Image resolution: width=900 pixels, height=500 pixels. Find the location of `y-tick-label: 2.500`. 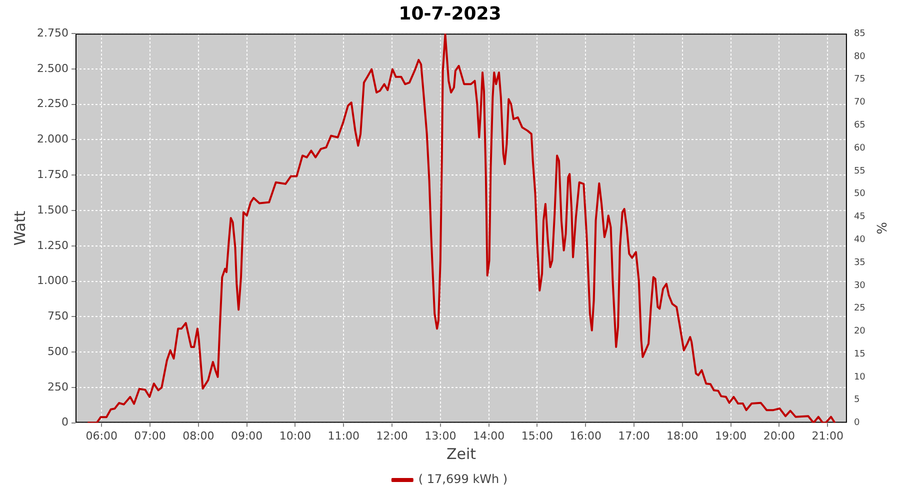

y-tick-label: 2.500 is located at coordinates (52, 68).